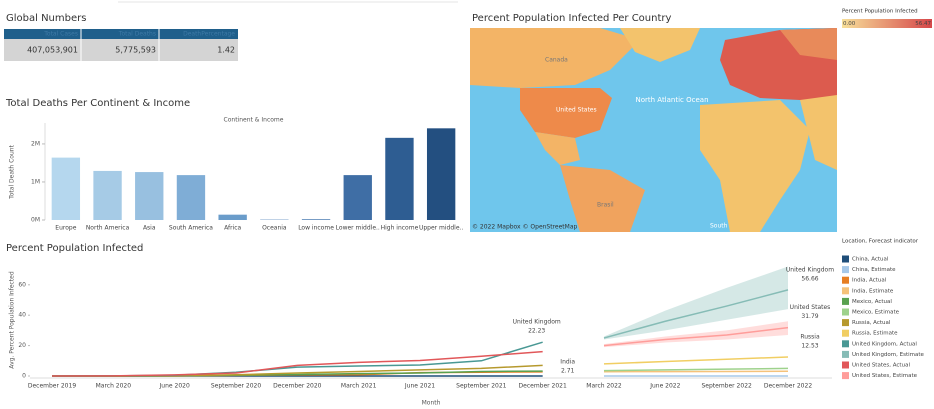 This screenshot has height=409, width=934. I want to click on chart-title: Total Deaths Per Continent & Income, so click(97, 103).